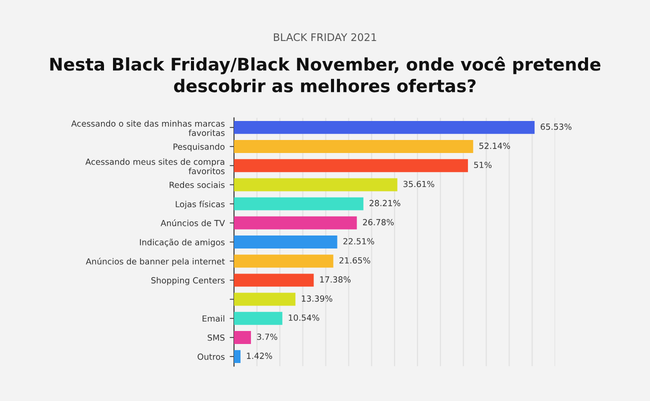 This screenshot has height=401, width=650. I want to click on data-label: 51%, so click(483, 165).